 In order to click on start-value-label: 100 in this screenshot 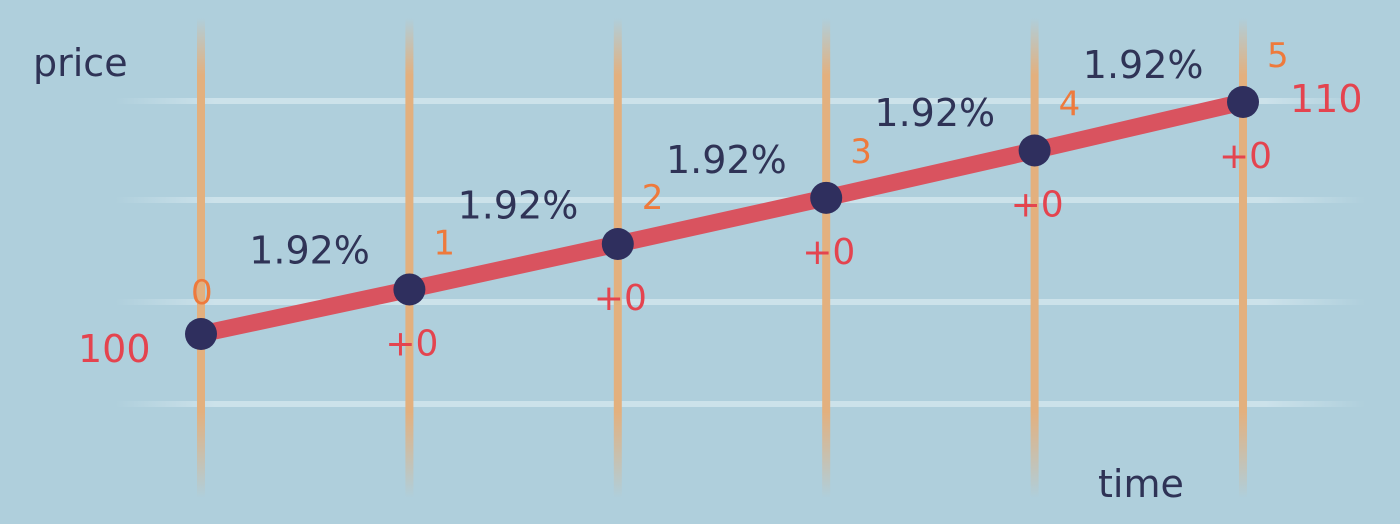, I will do `click(114, 349)`.